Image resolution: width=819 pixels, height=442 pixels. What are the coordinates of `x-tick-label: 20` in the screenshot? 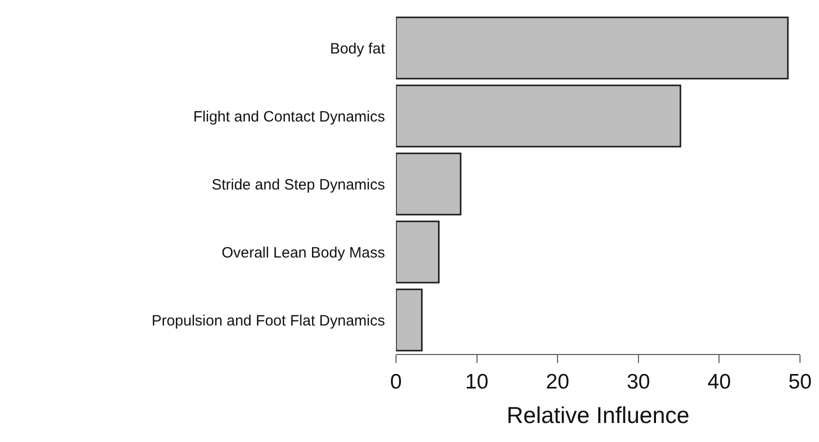 It's located at (558, 382).